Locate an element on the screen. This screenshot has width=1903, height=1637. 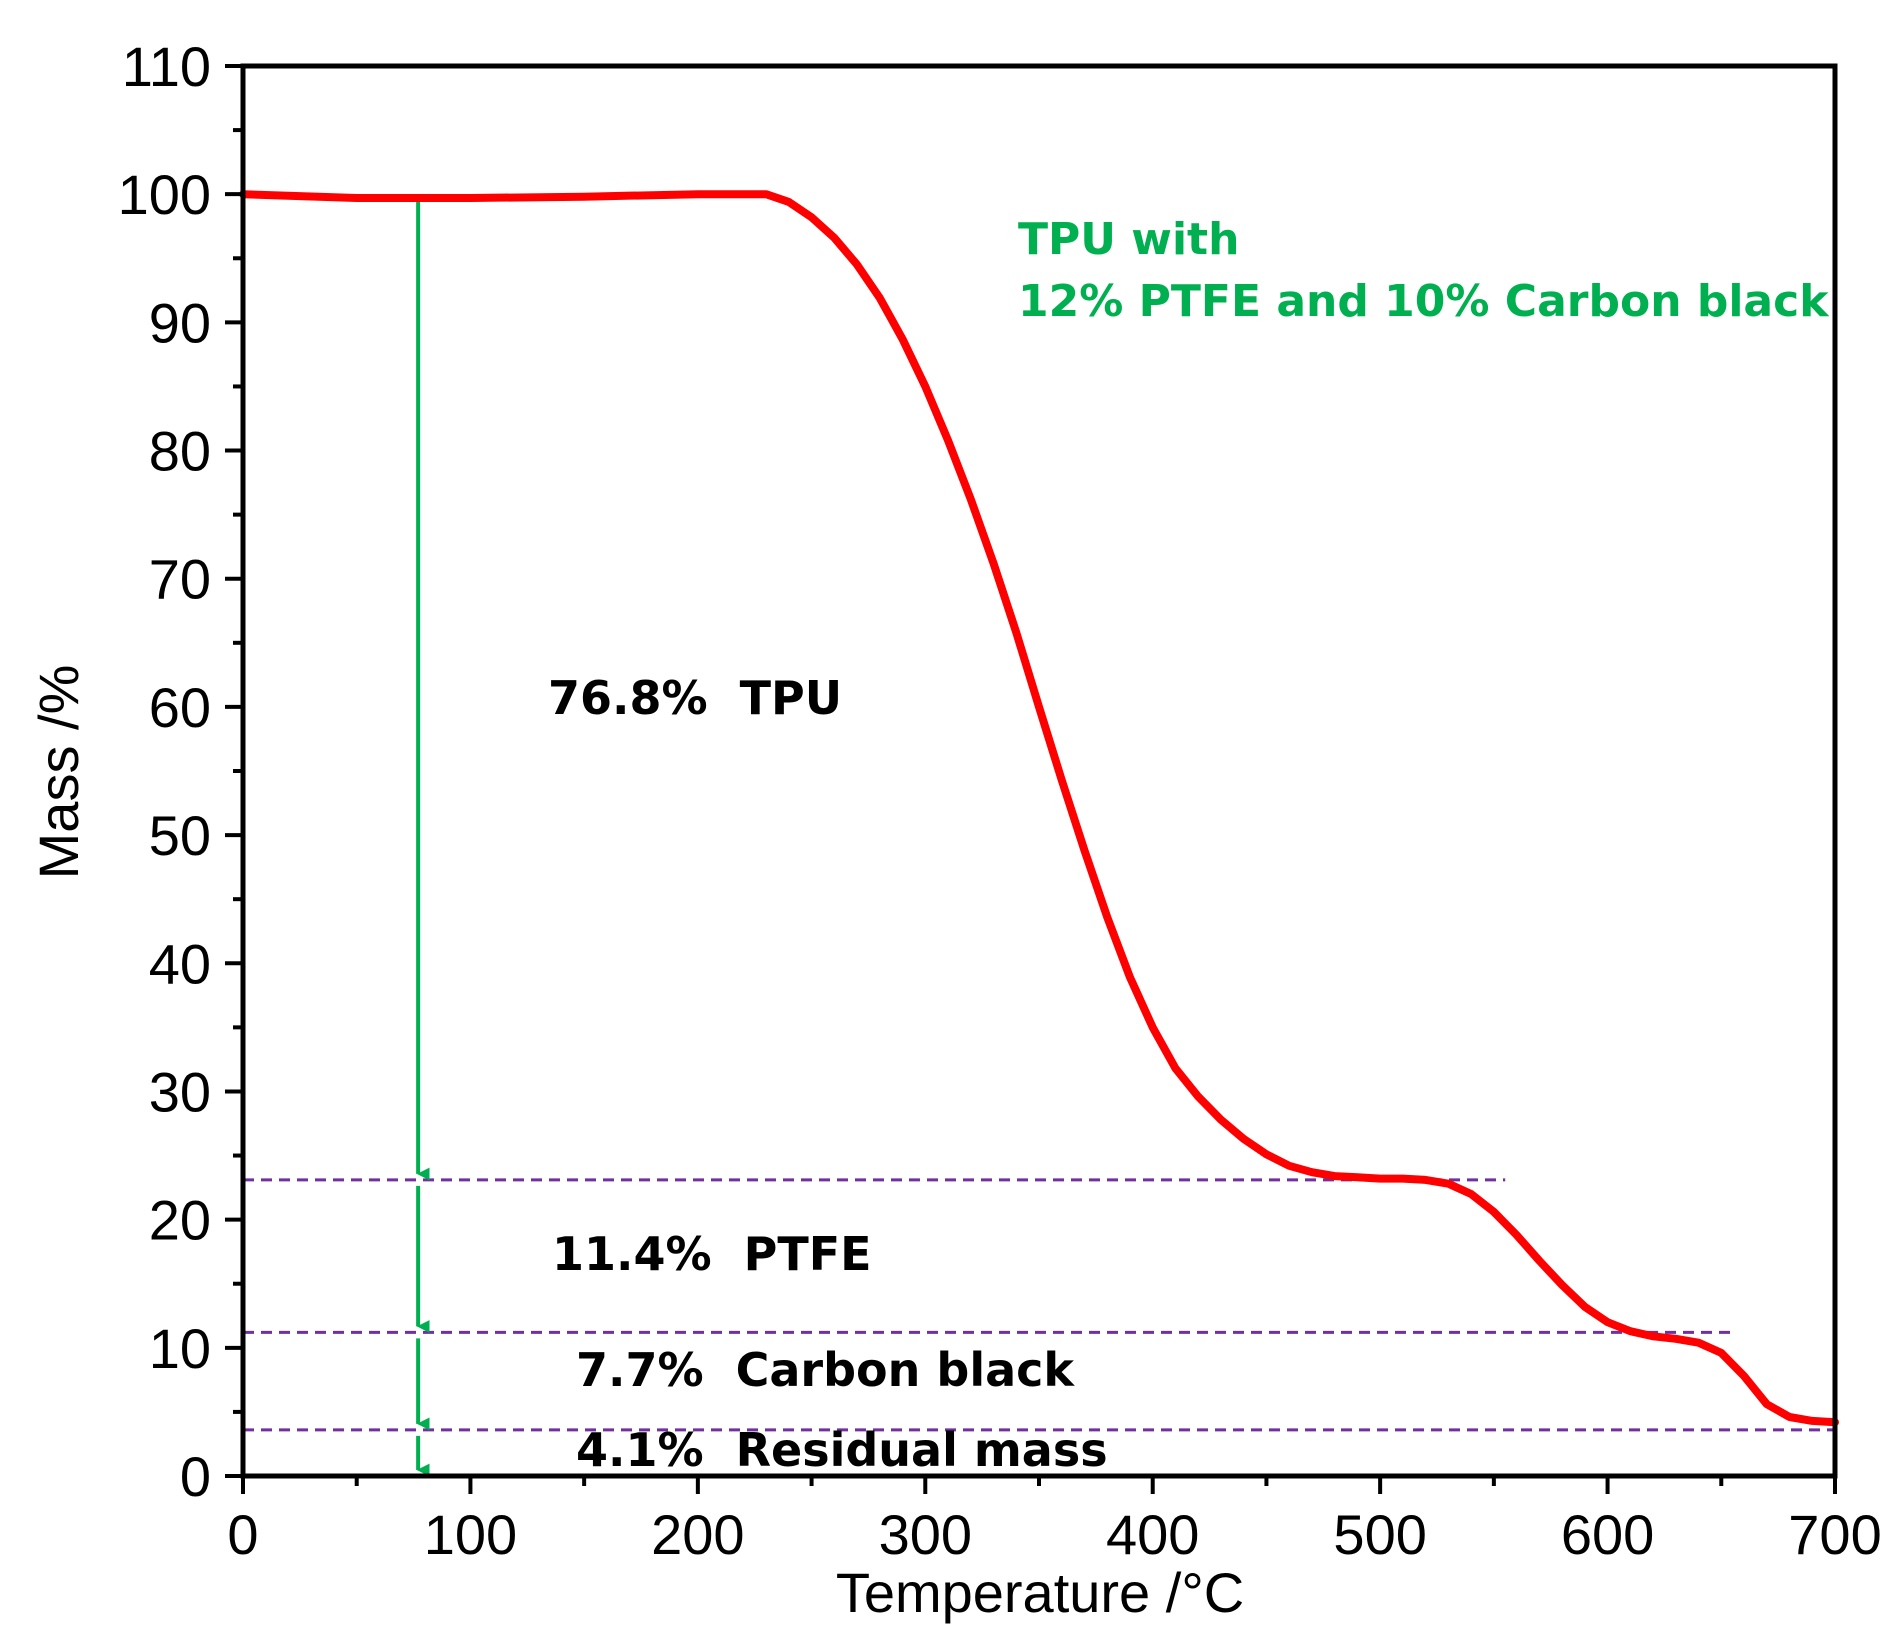
legend-line-1: TPU with is located at coordinates (1128, 239).